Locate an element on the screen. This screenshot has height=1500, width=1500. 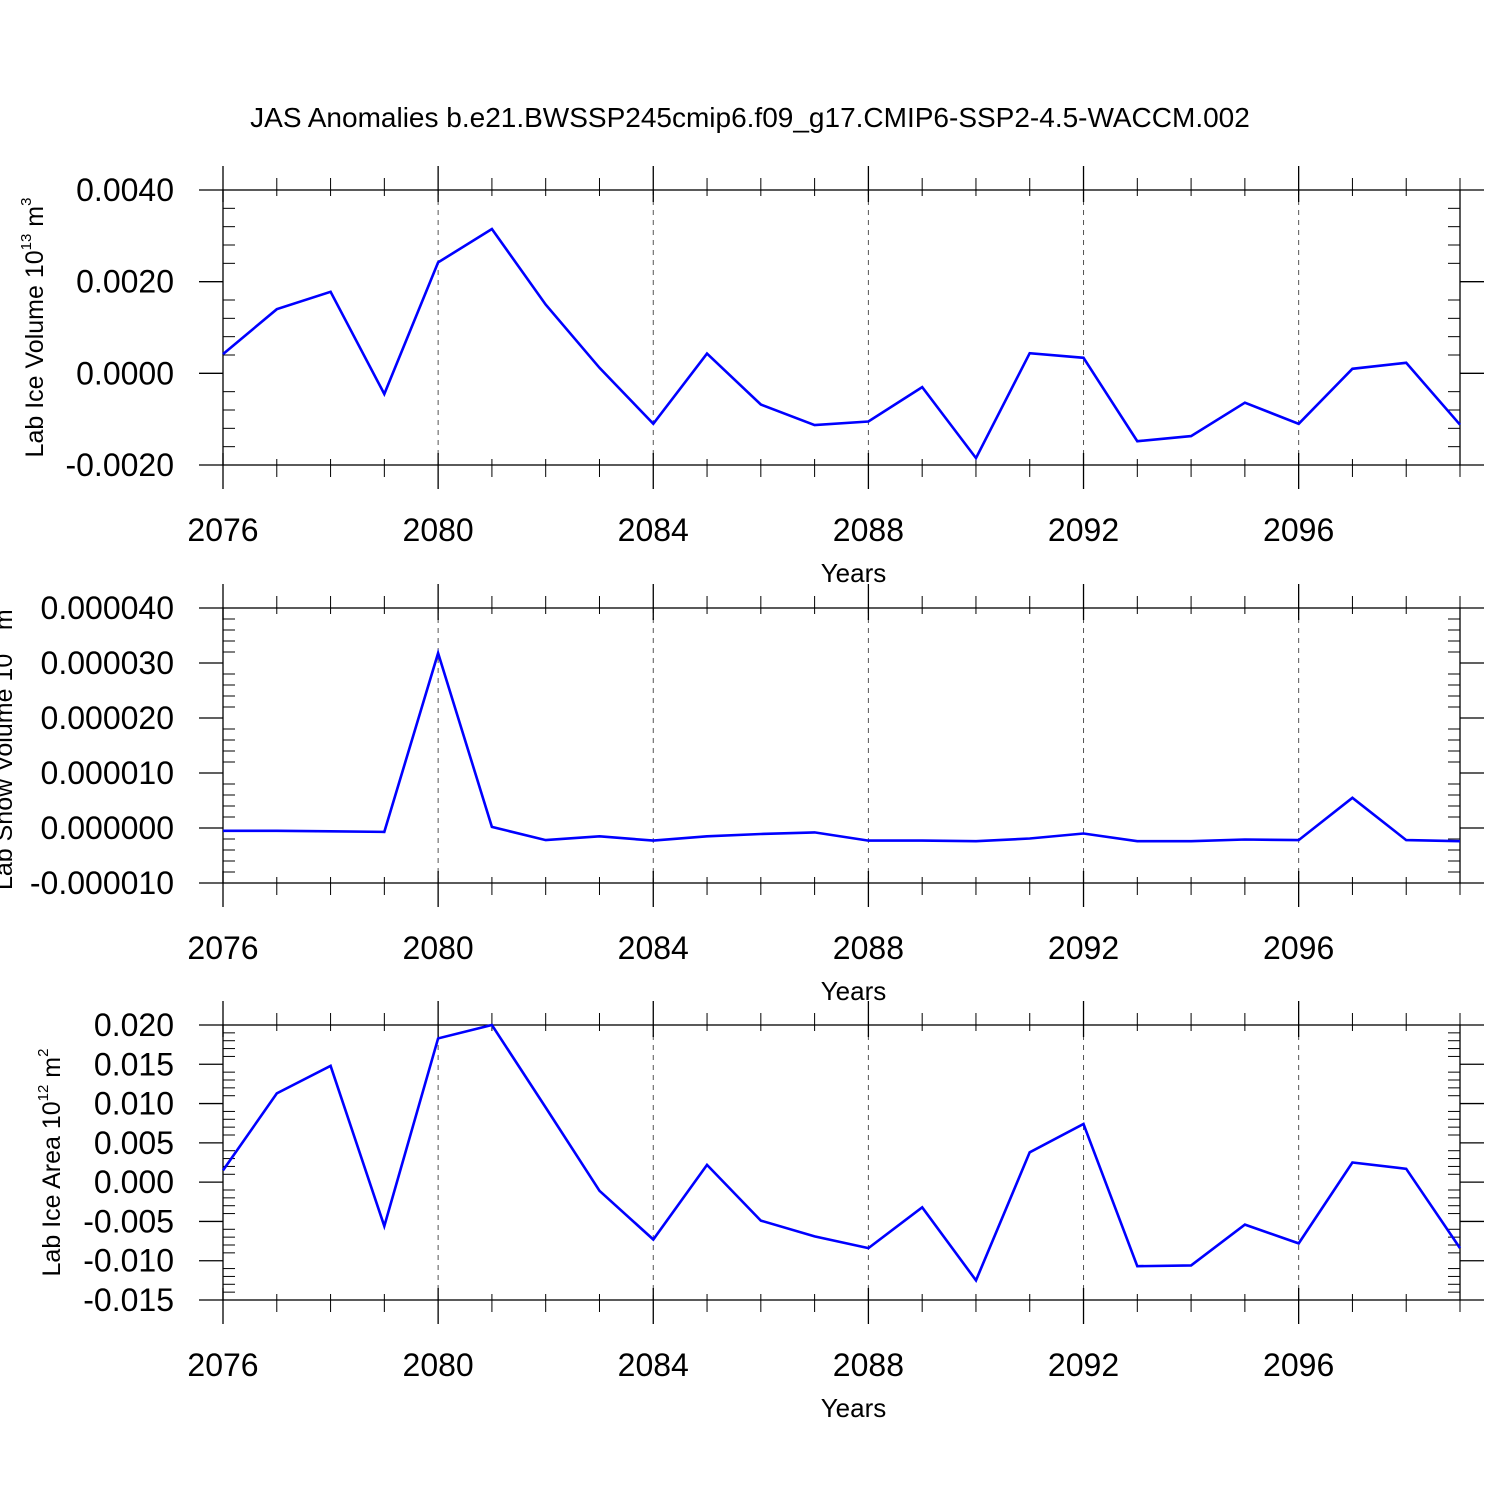
y-axis-label-superscript: 2 is located at coordinates (43, 1053).